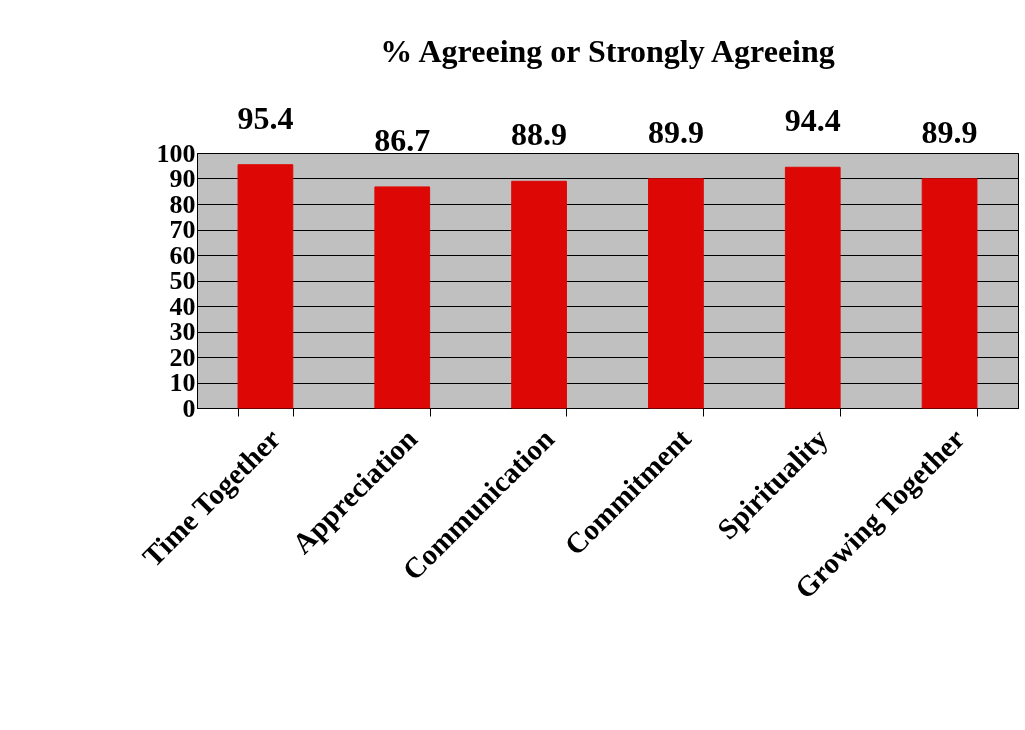  I want to click on chart-title: % Agreeing or Strongly Agreeing, so click(607, 50).